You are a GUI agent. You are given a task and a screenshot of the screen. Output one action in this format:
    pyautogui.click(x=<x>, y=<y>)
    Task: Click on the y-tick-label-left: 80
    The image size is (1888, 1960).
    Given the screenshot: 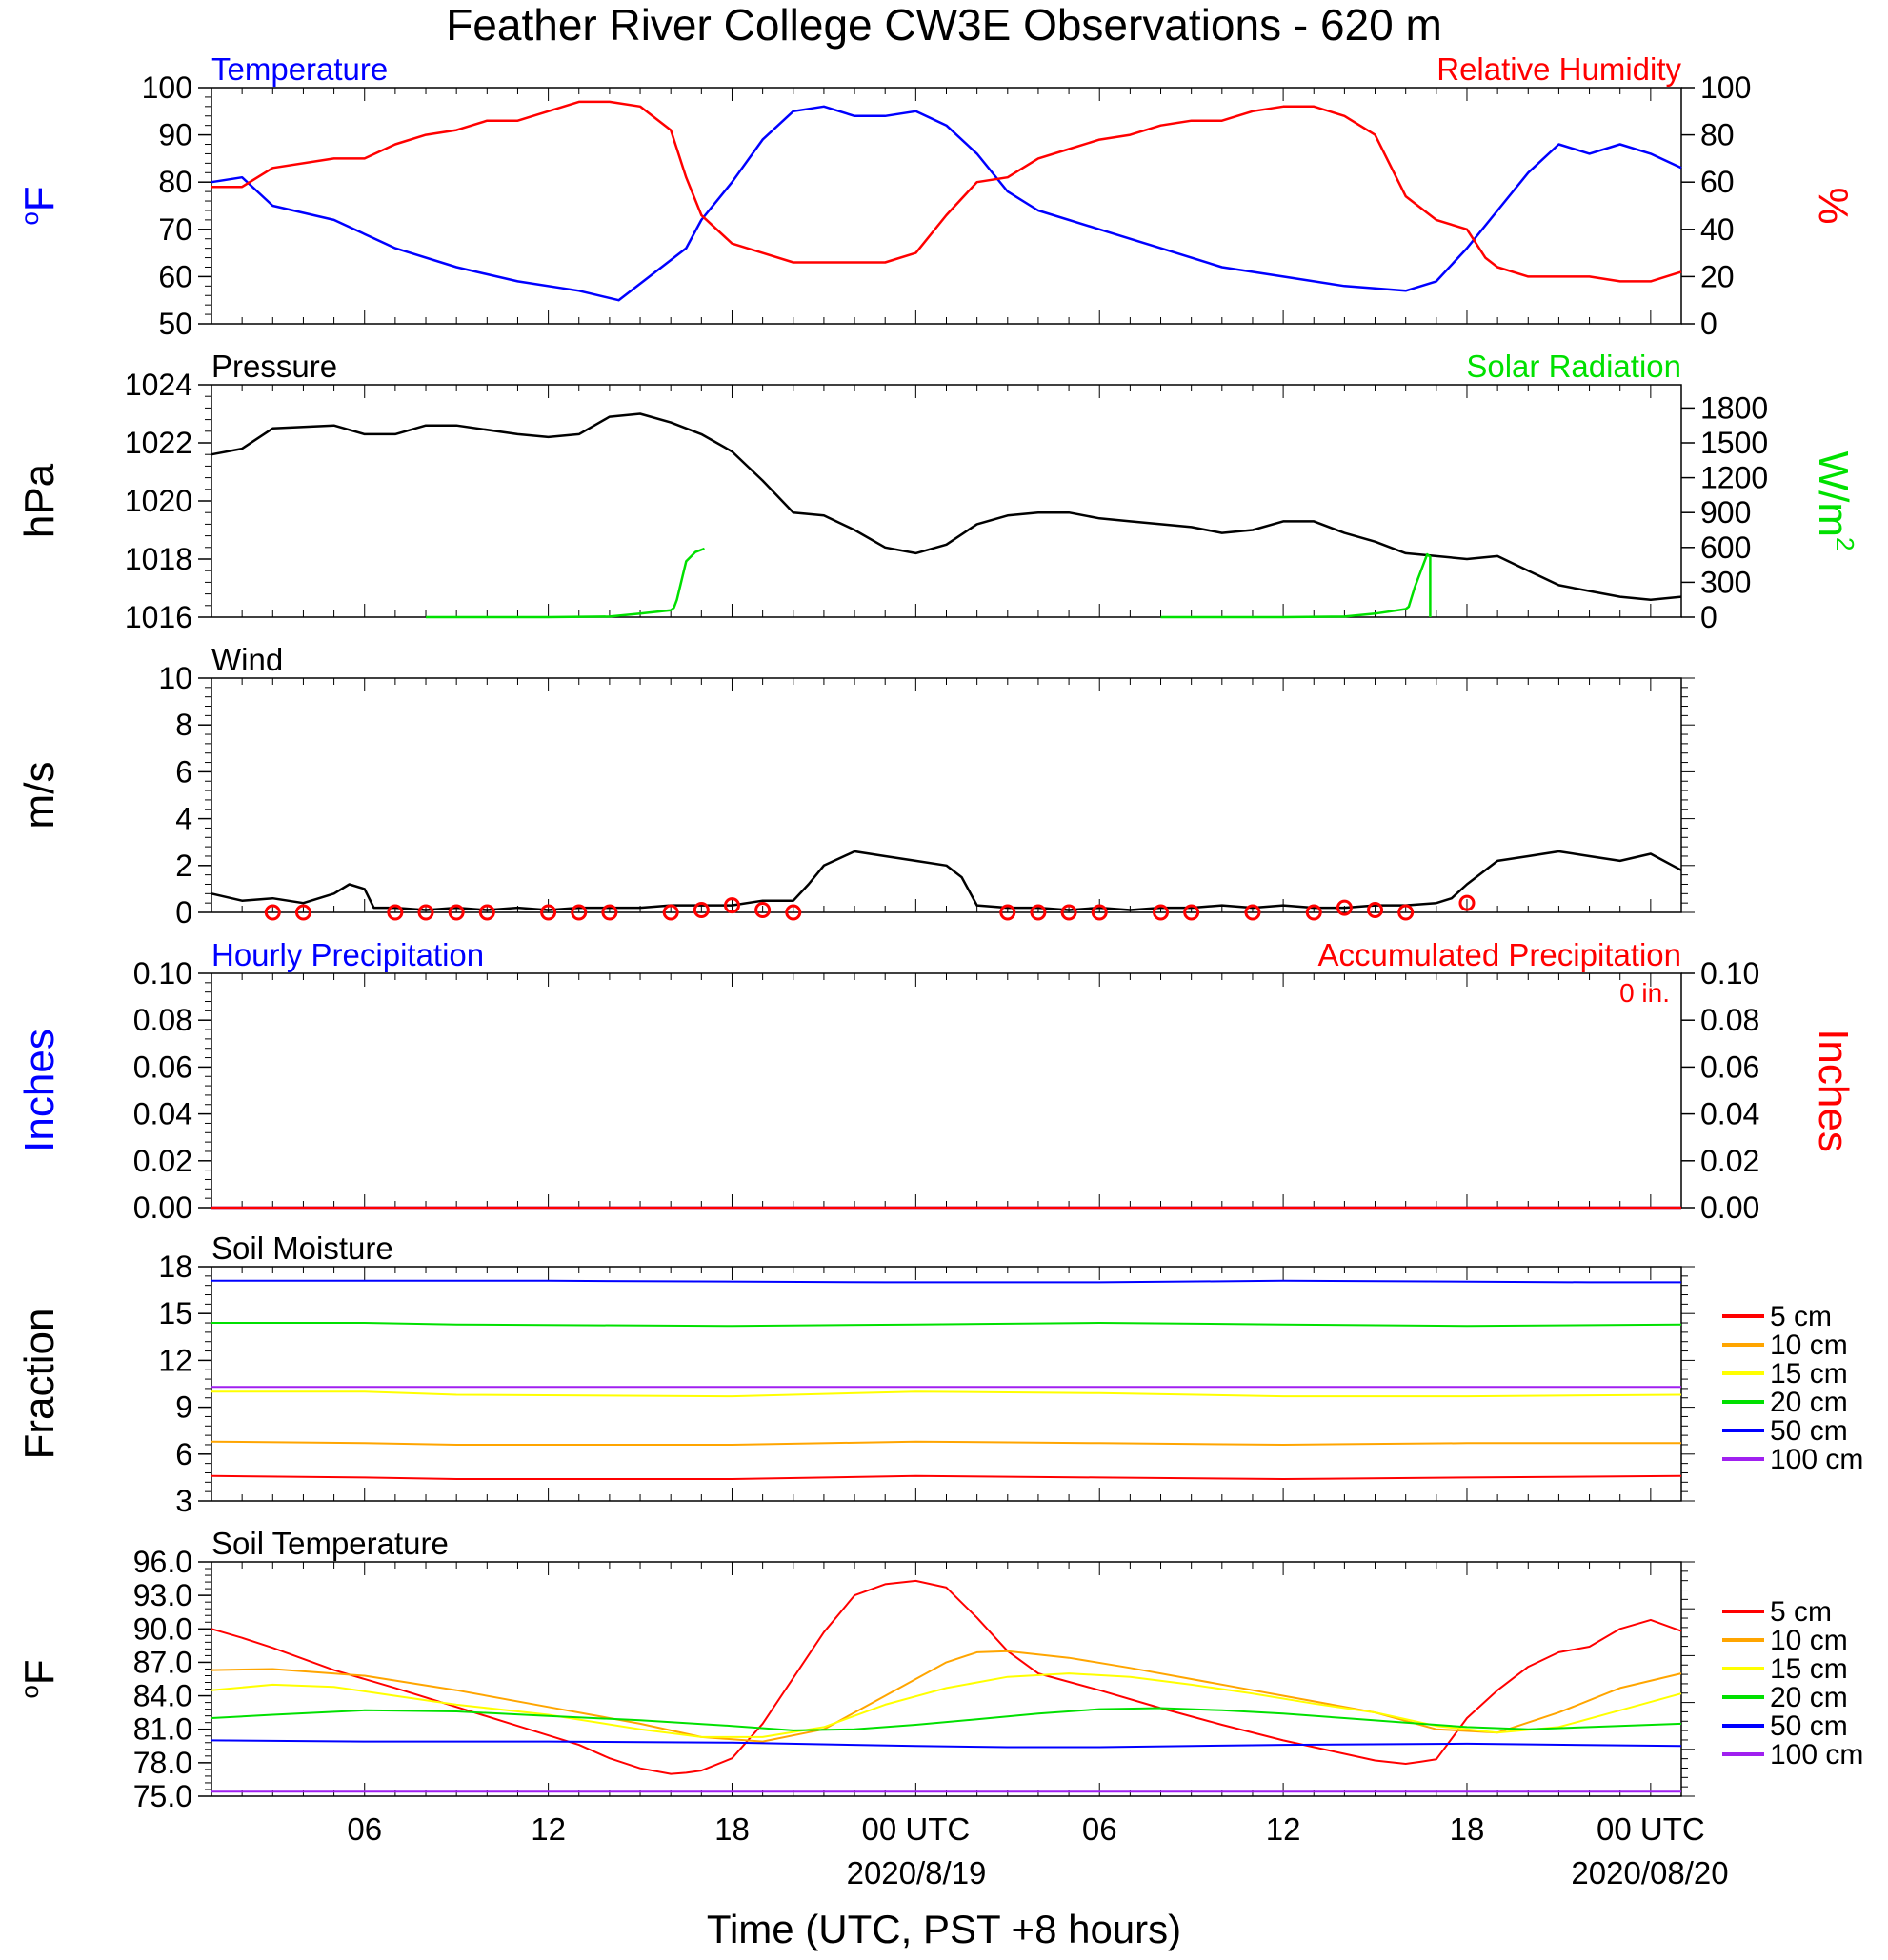 What is the action you would take?
    pyautogui.click(x=175, y=182)
    